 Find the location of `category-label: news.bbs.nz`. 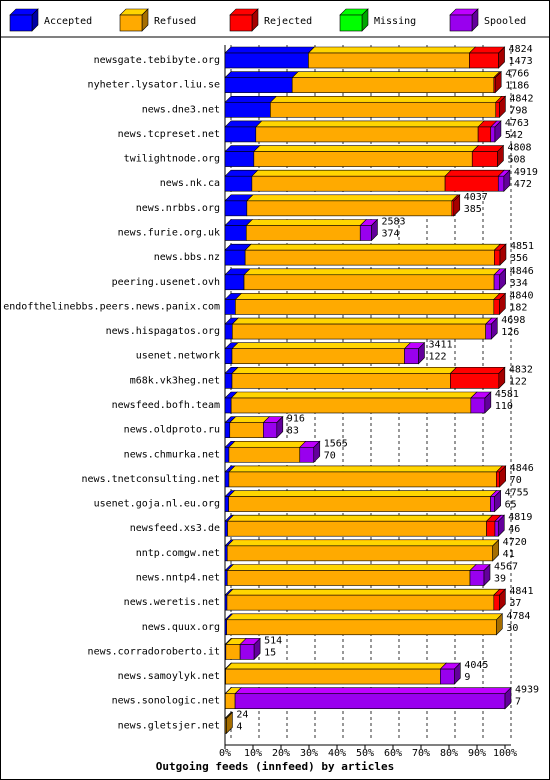

category-label: news.bbs.nz is located at coordinates (187, 257).